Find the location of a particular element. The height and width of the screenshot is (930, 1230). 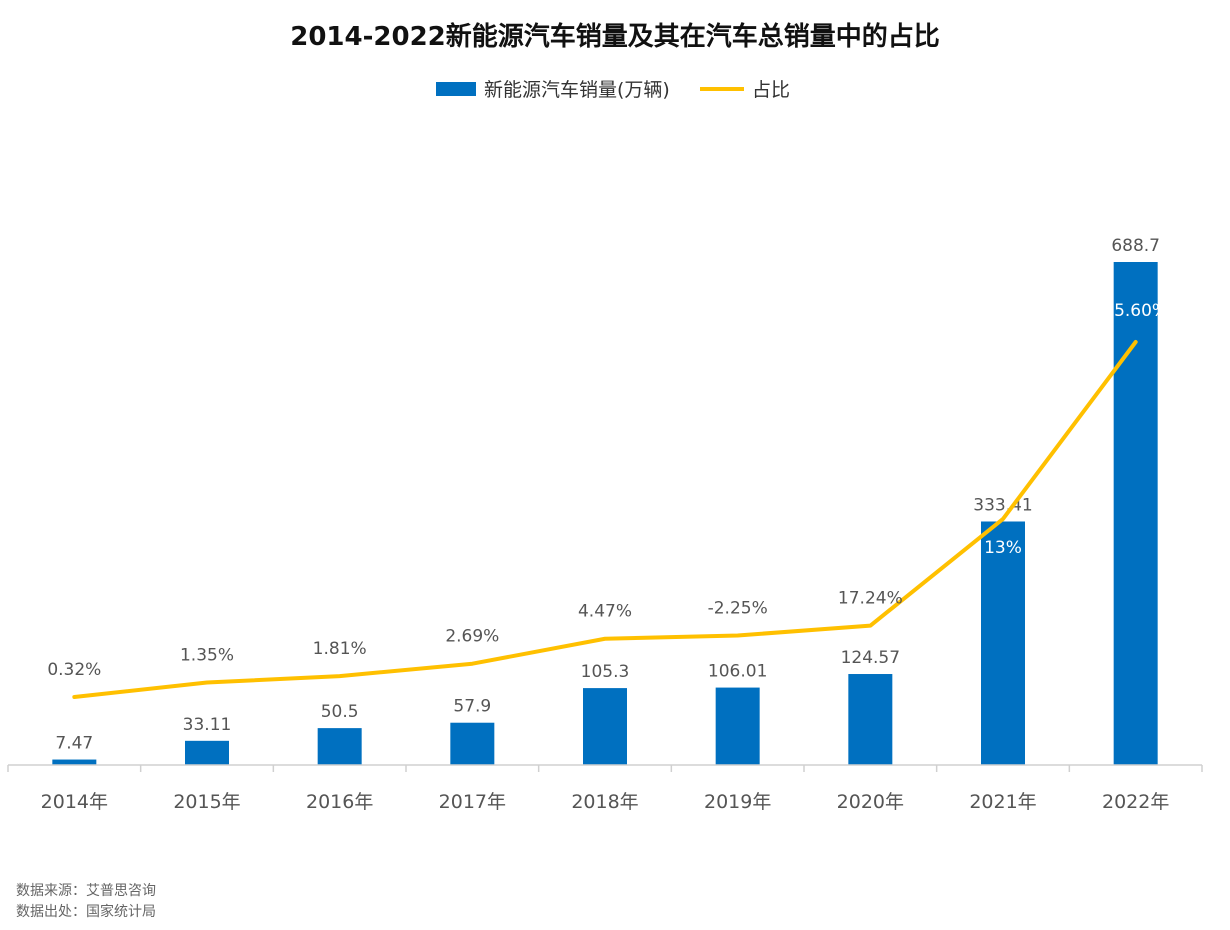

bar-value-label: 106.01 is located at coordinates (737, 672).